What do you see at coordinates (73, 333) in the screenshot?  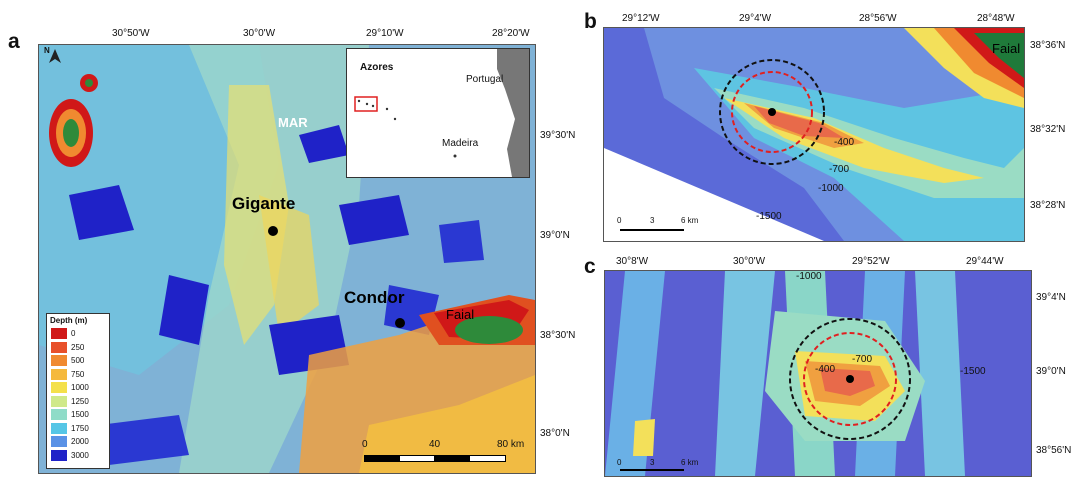 I see `legend-label: 0` at bounding box center [73, 333].